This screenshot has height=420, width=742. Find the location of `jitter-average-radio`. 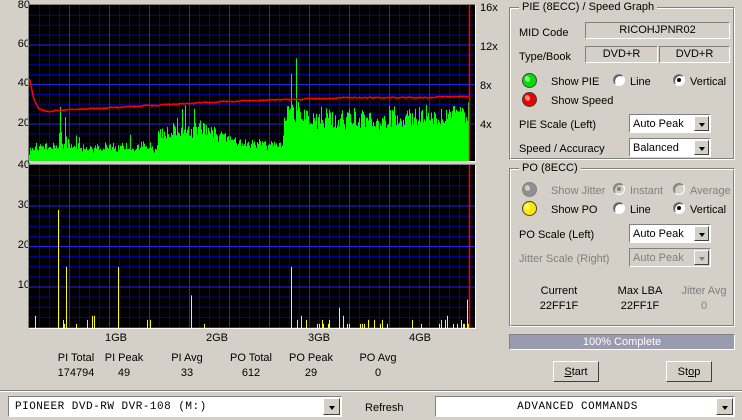

jitter-average-radio is located at coordinates (679, 189).